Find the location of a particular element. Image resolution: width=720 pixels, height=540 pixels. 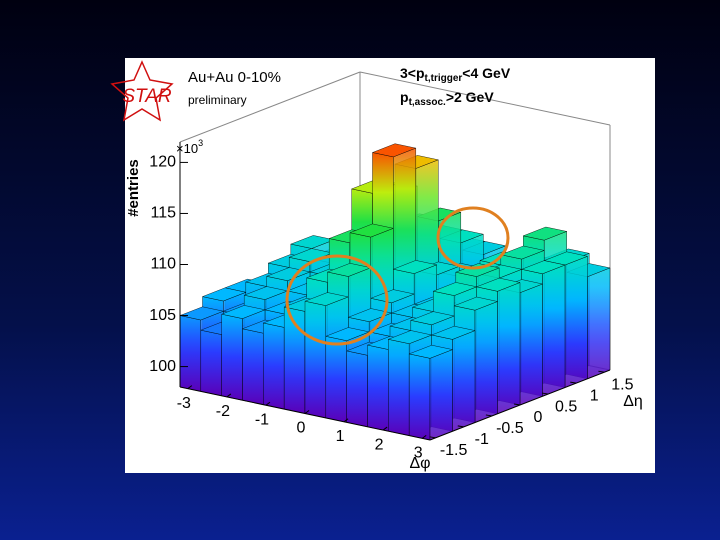

x-axis-label: Δφ is located at coordinates (419, 463).